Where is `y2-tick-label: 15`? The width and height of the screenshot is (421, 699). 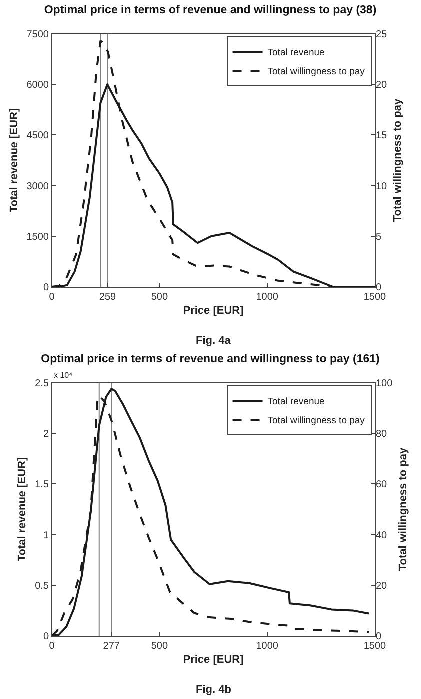 y2-tick-label: 15 is located at coordinates (382, 136).